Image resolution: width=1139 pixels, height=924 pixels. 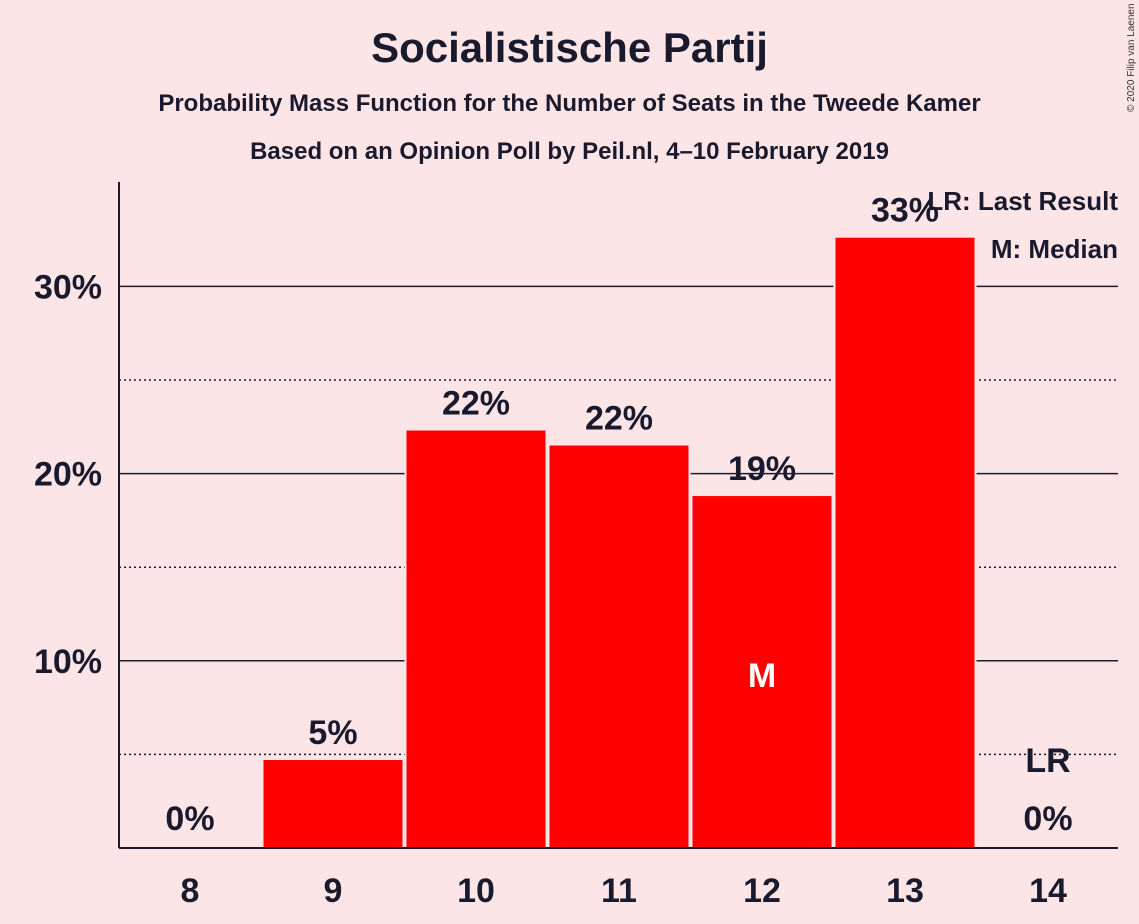 I want to click on y-tick-label: 20%, so click(x=68, y=475).